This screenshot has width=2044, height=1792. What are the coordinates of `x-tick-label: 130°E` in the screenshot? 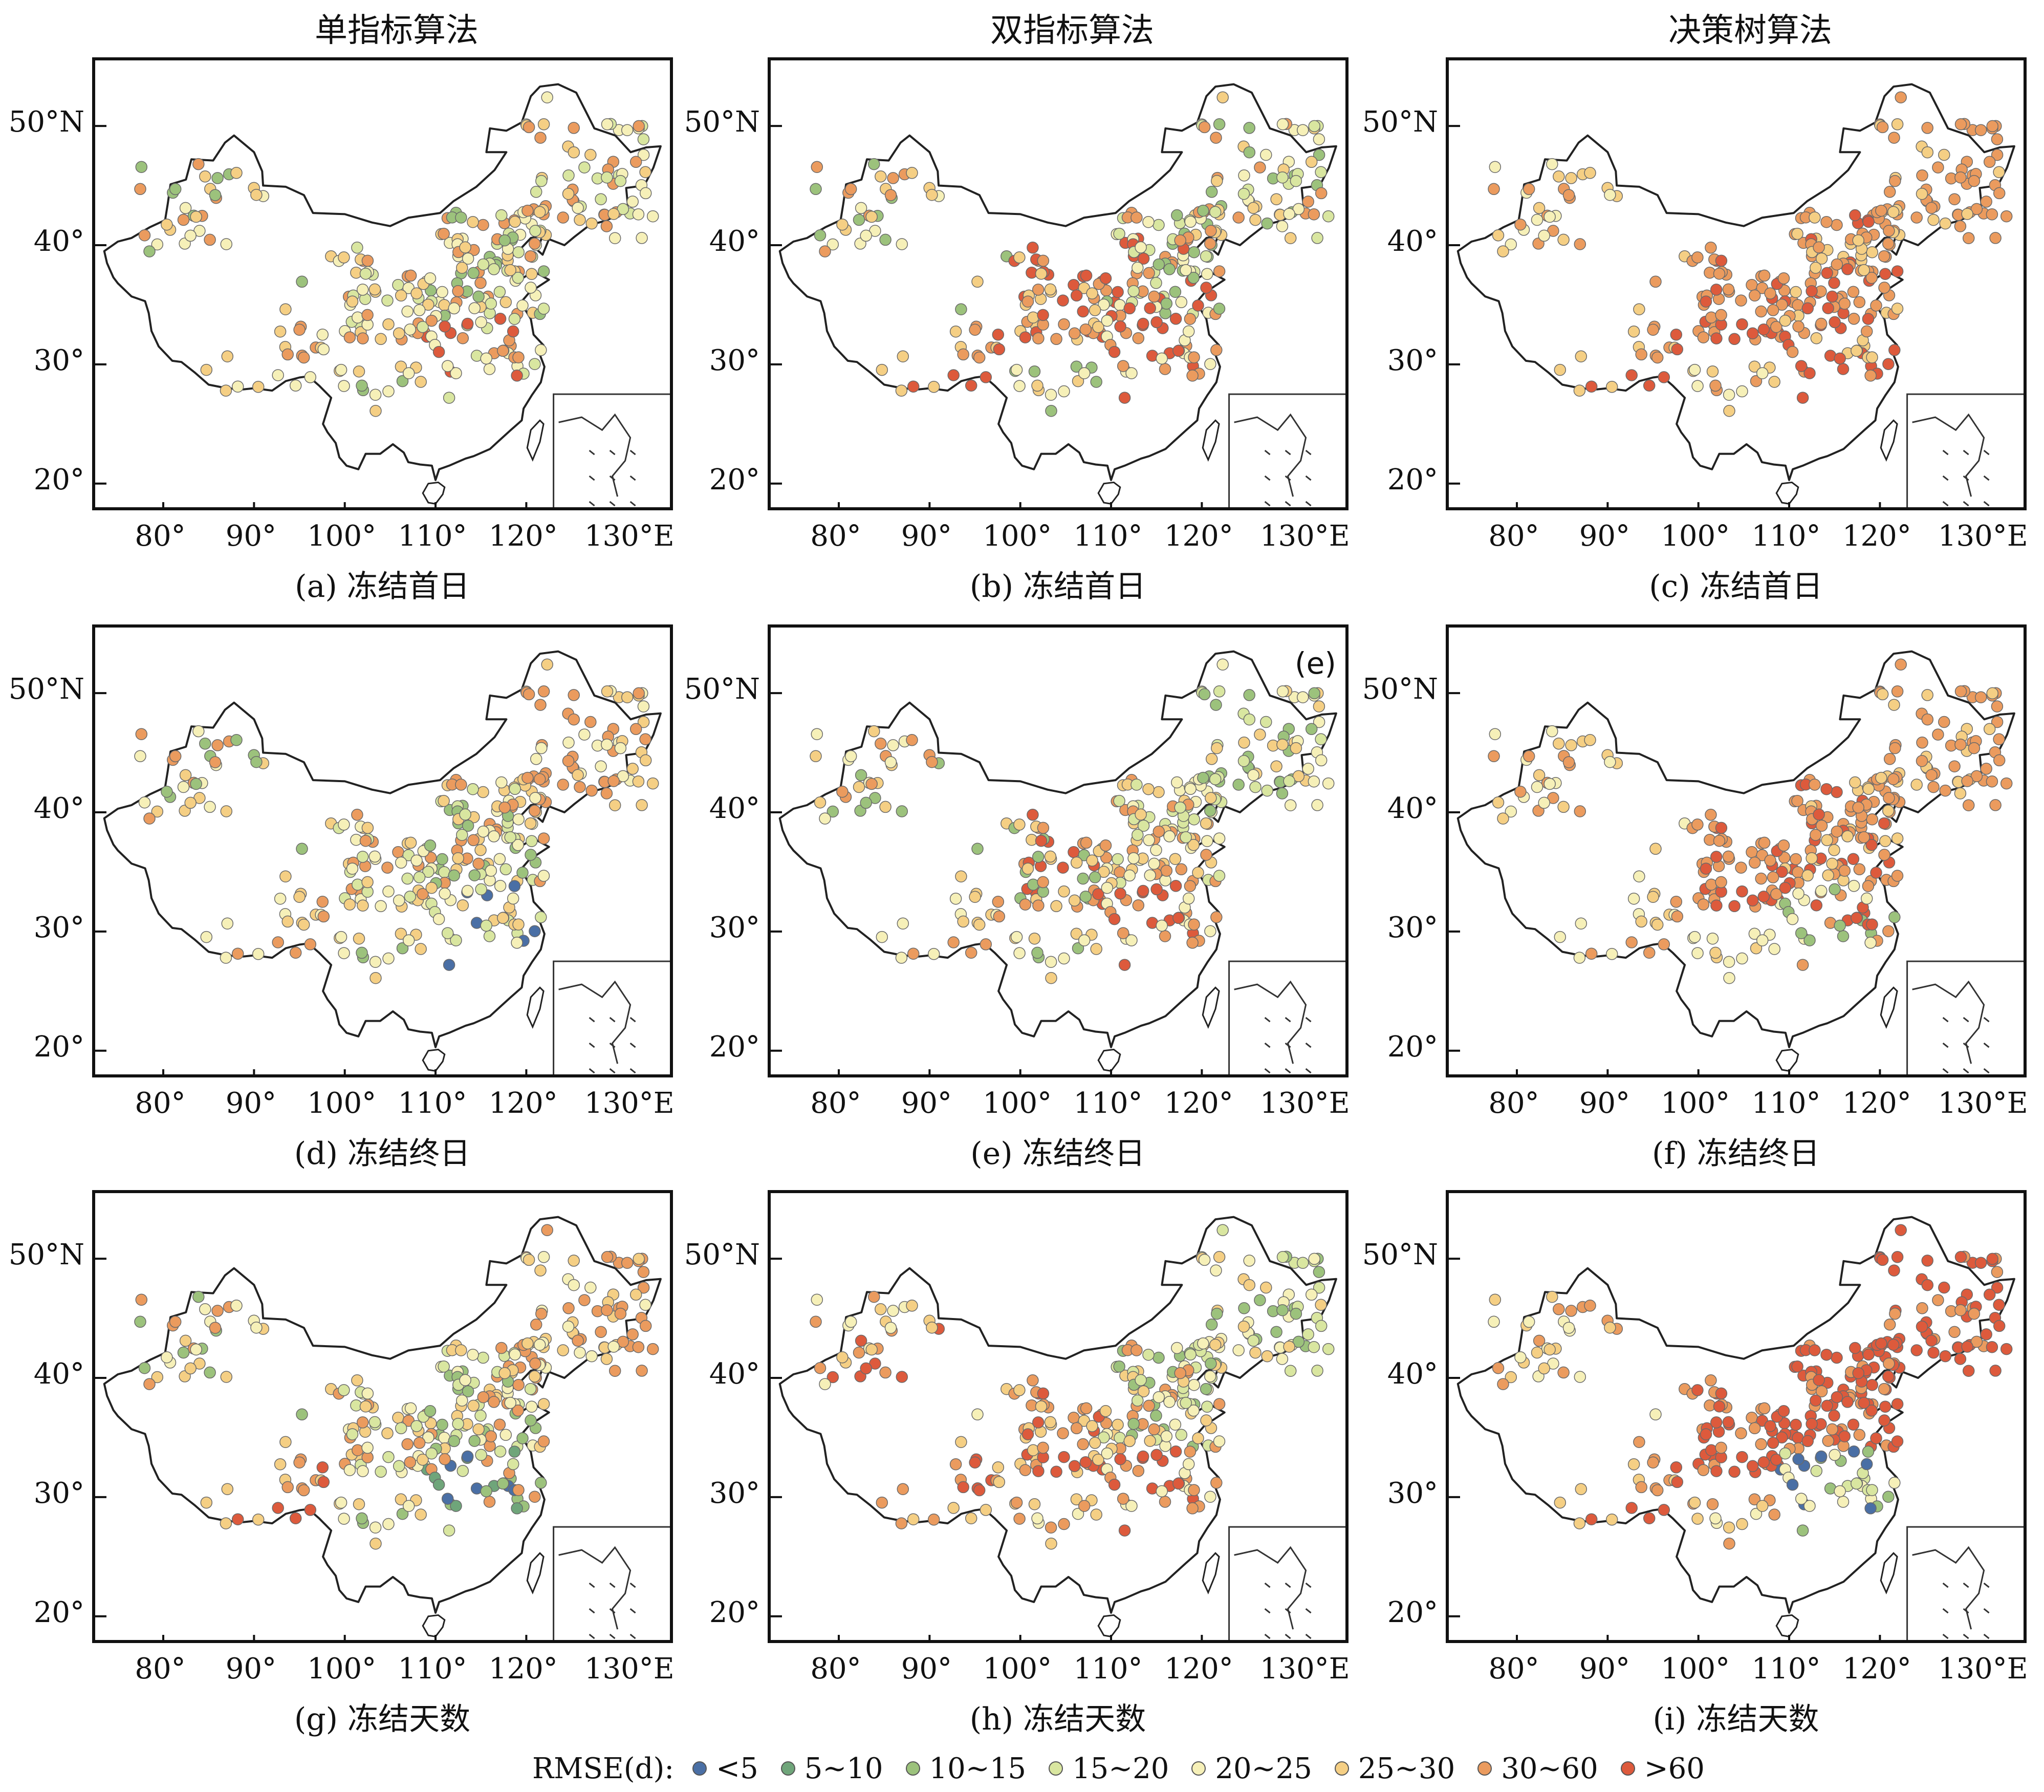 It's located at (1304, 1103).